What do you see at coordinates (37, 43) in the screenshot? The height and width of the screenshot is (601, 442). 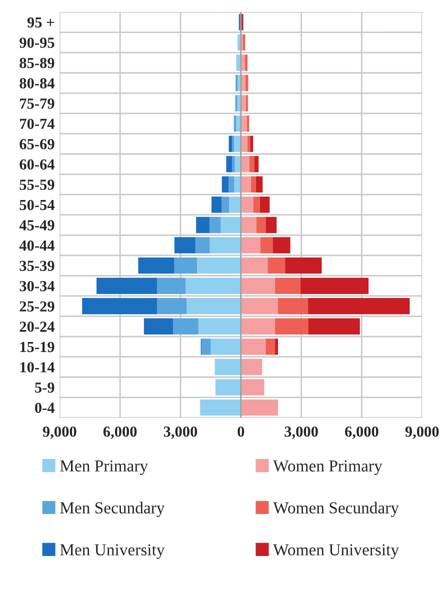 I see `y-tick-label: 90-95` at bounding box center [37, 43].